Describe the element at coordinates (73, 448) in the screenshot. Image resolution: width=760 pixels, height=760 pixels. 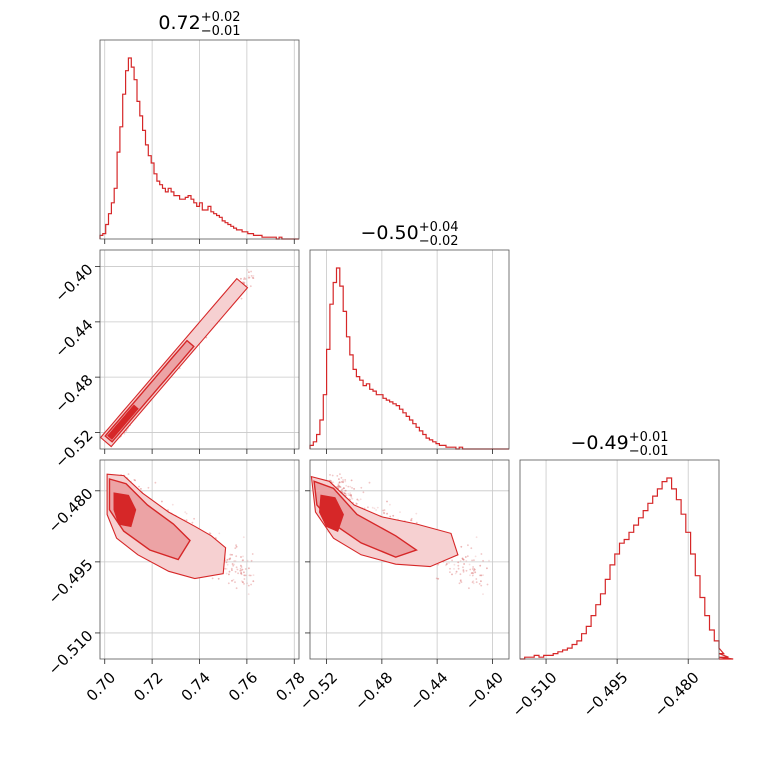
I see `y-tick-label: −0.52` at that location.